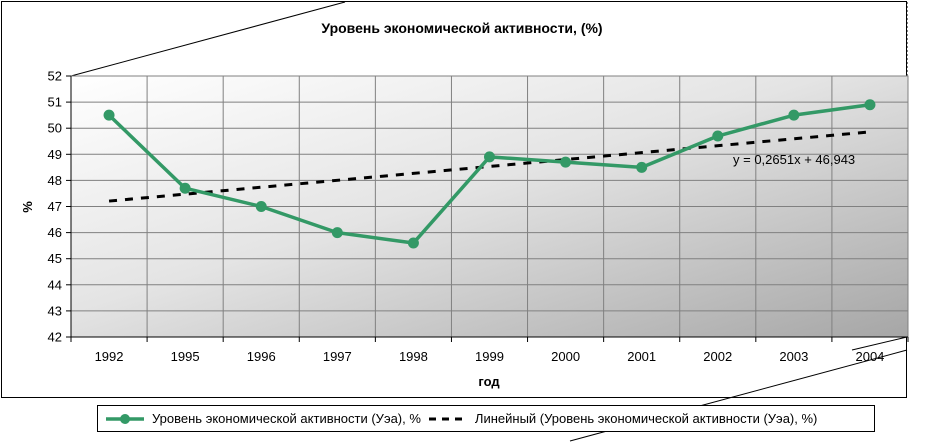 This screenshot has width=925, height=443. I want to click on y-tick-label: 45, so click(55, 258).